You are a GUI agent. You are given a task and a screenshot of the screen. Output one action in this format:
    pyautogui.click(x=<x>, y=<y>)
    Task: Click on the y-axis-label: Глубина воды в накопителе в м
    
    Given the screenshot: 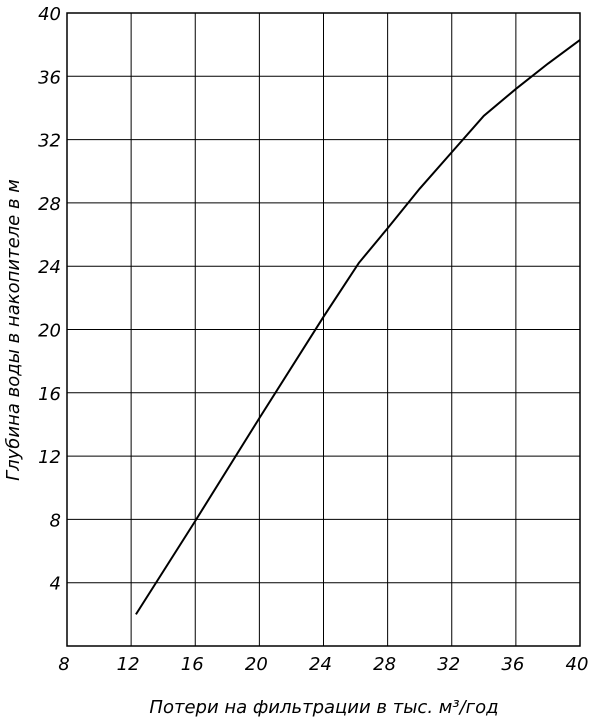 What is the action you would take?
    pyautogui.click(x=13, y=330)
    